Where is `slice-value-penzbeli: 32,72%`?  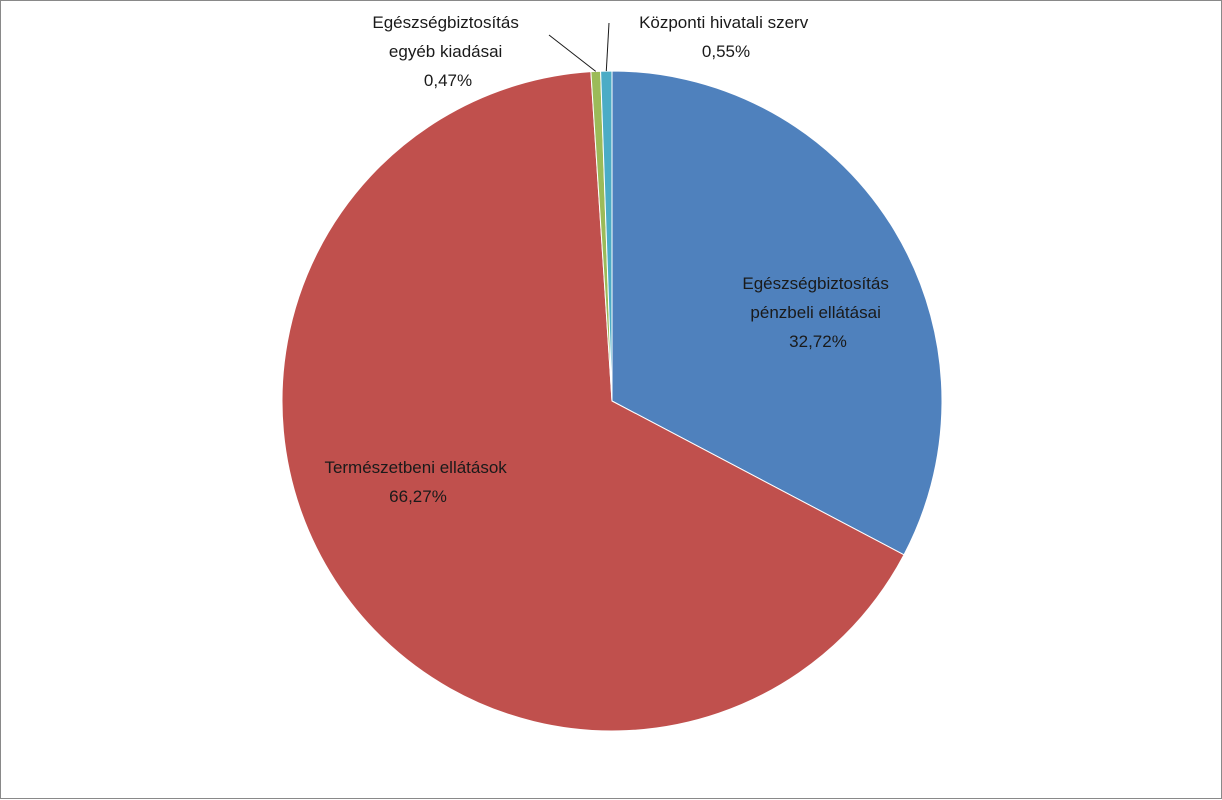 slice-value-penzbeli: 32,72% is located at coordinates (818, 341).